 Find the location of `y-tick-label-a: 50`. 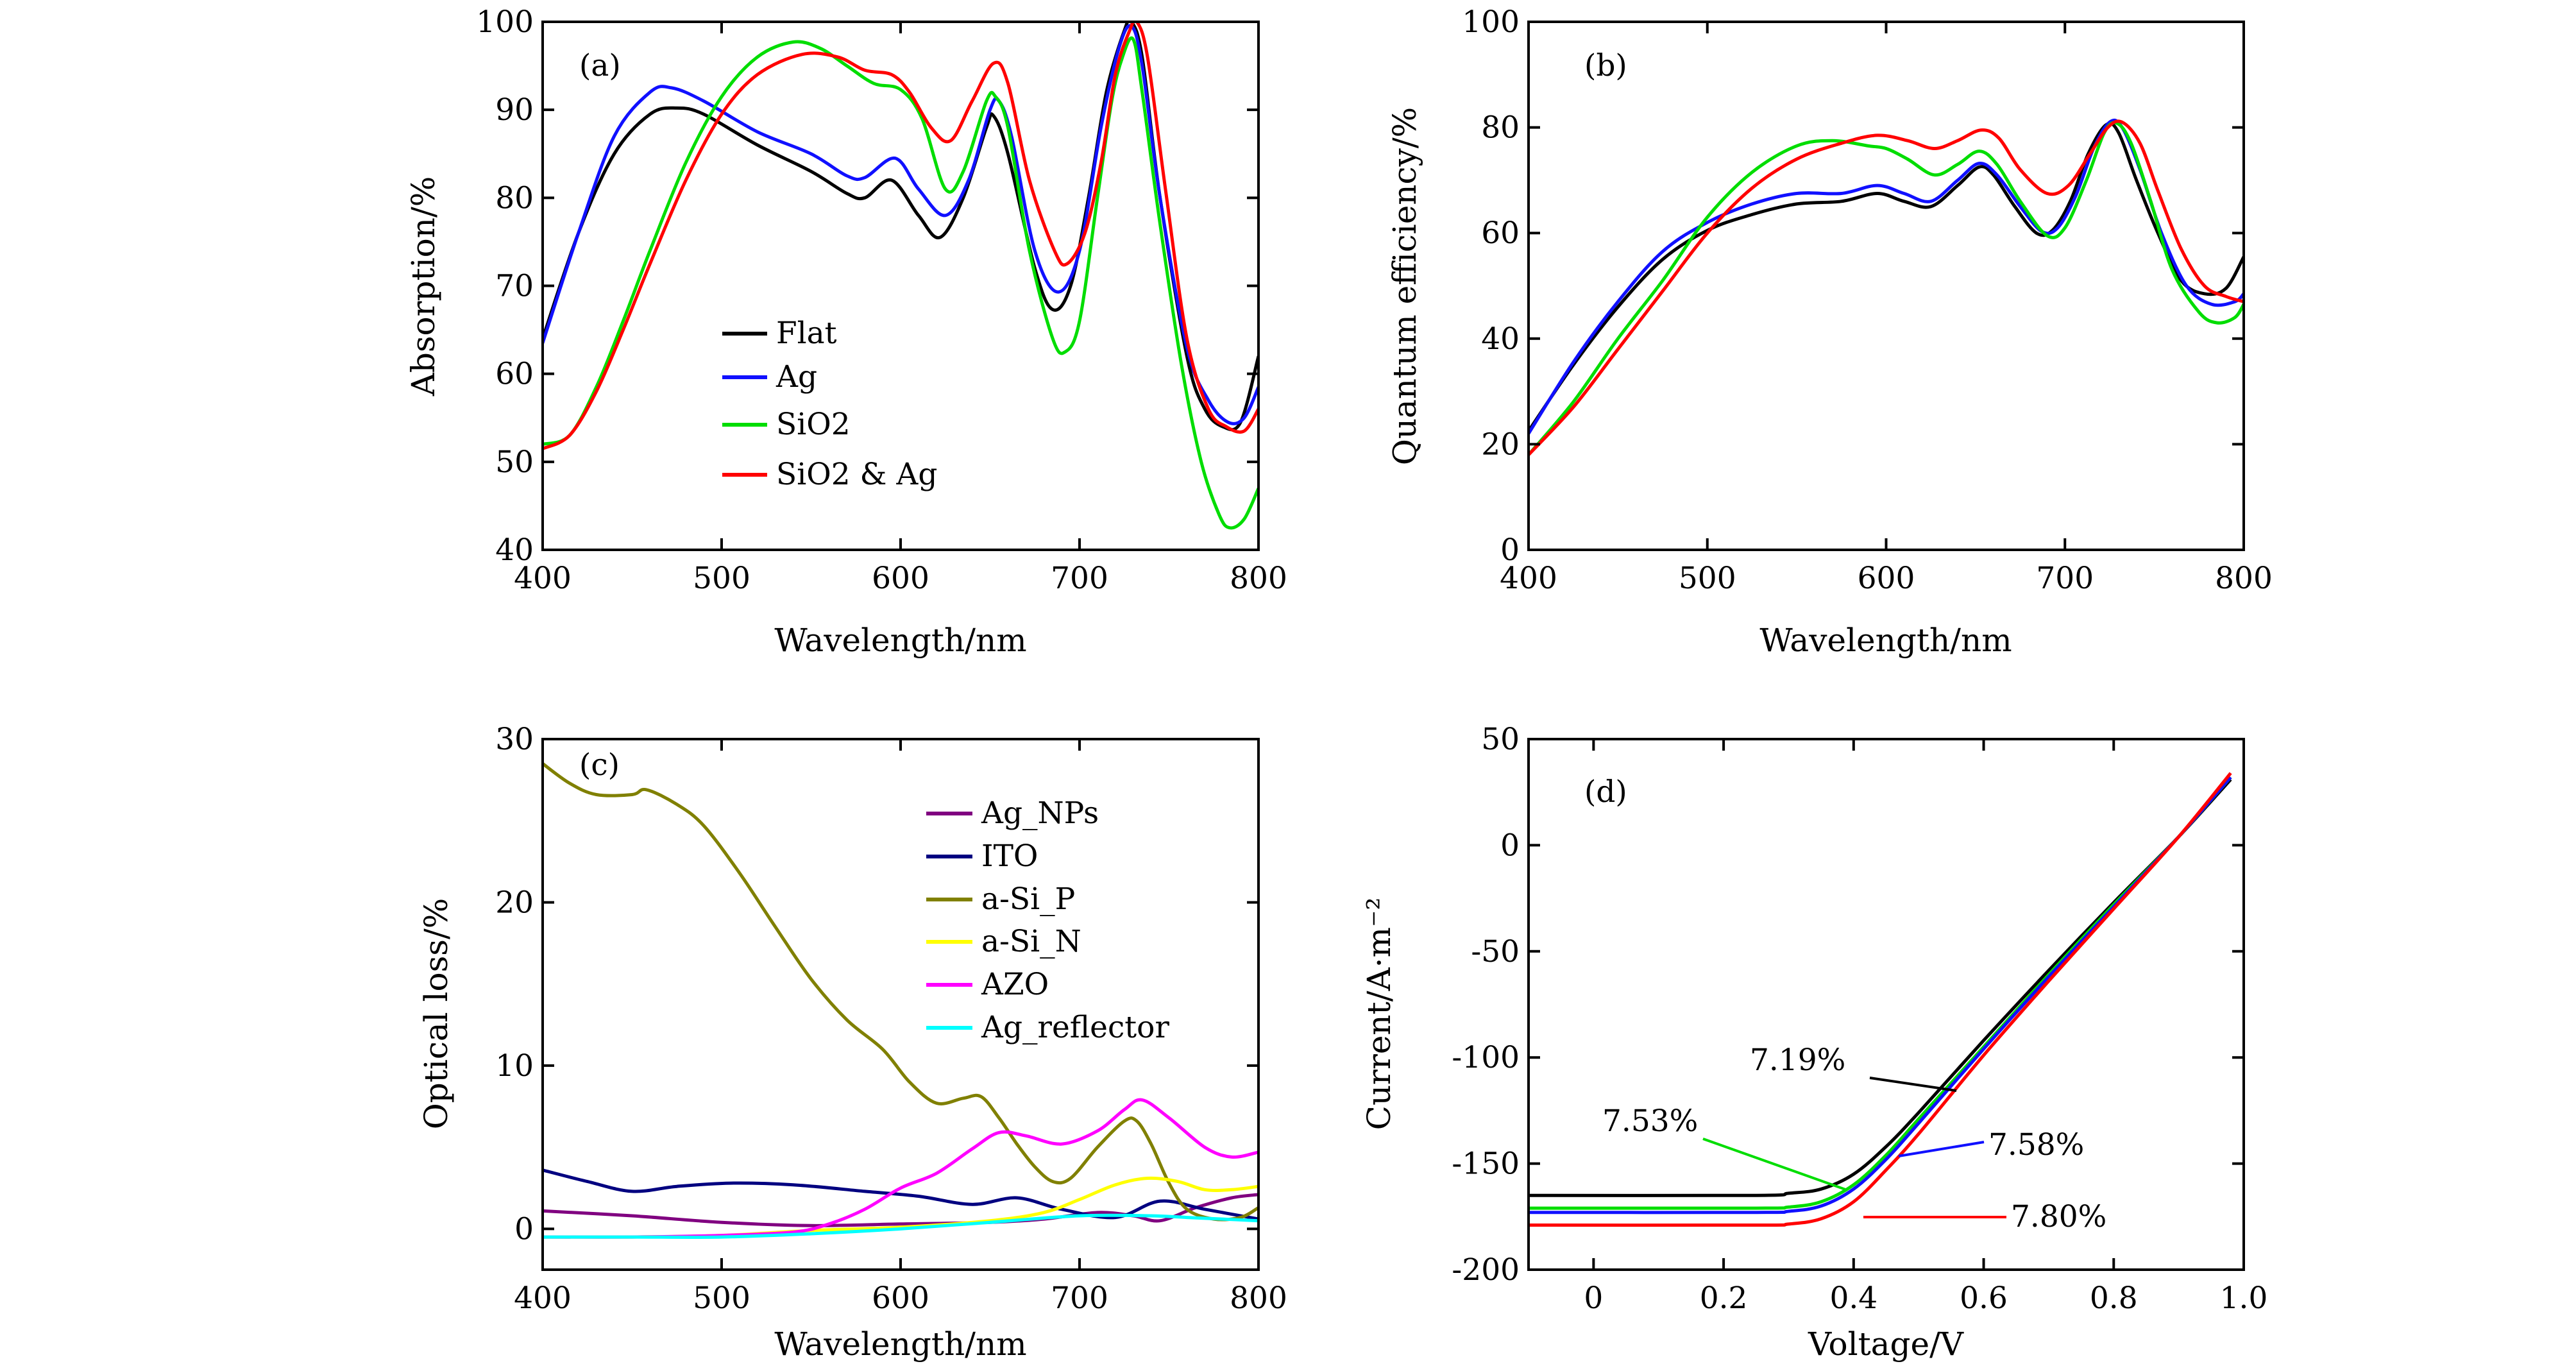

y-tick-label-a: 50 is located at coordinates (514, 462).